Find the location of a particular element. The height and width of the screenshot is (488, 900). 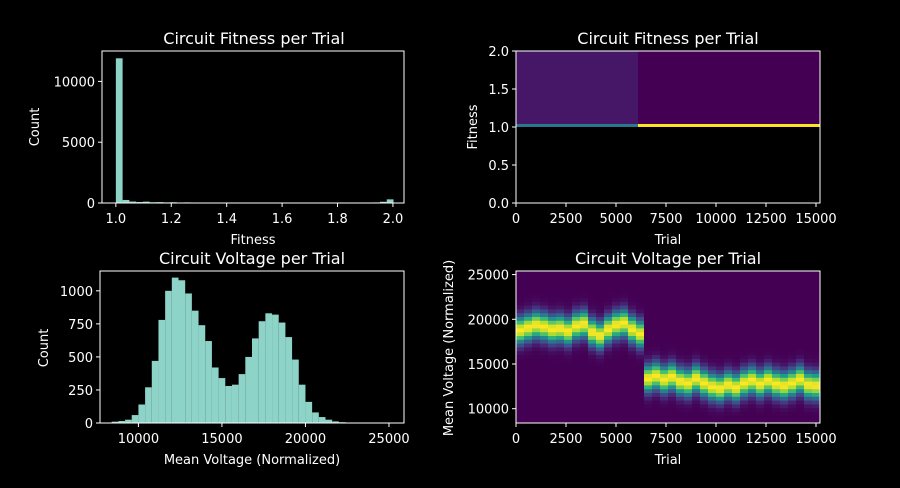

y-tick-label: 1.0 is located at coordinates (498, 128).